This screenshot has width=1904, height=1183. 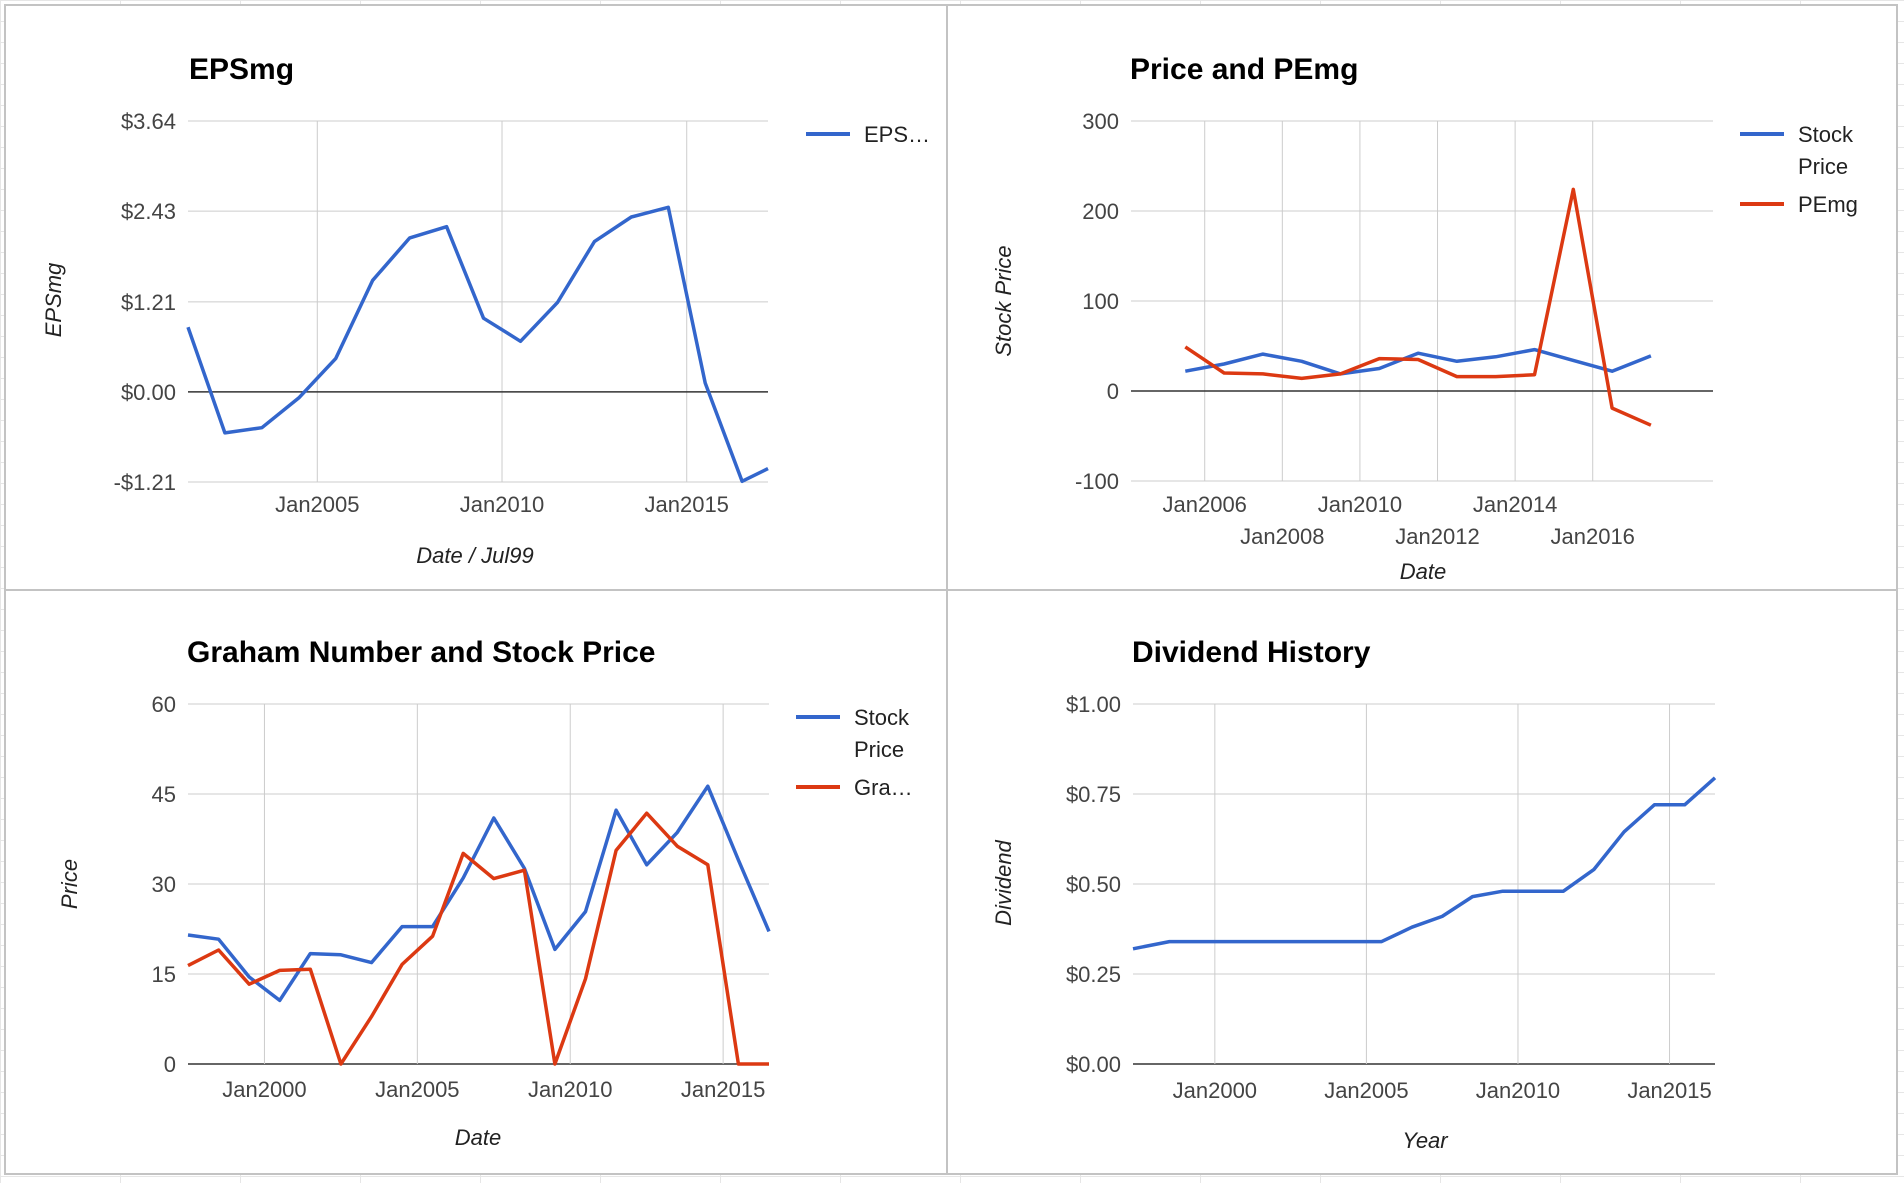 What do you see at coordinates (164, 794) in the screenshot?
I see `y-tick-label: 45` at bounding box center [164, 794].